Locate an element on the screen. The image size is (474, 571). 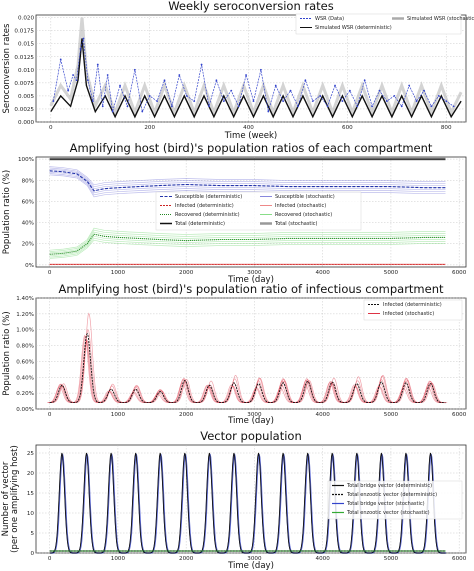
x-tick-label: 6000 is located at coordinates (459, 273).